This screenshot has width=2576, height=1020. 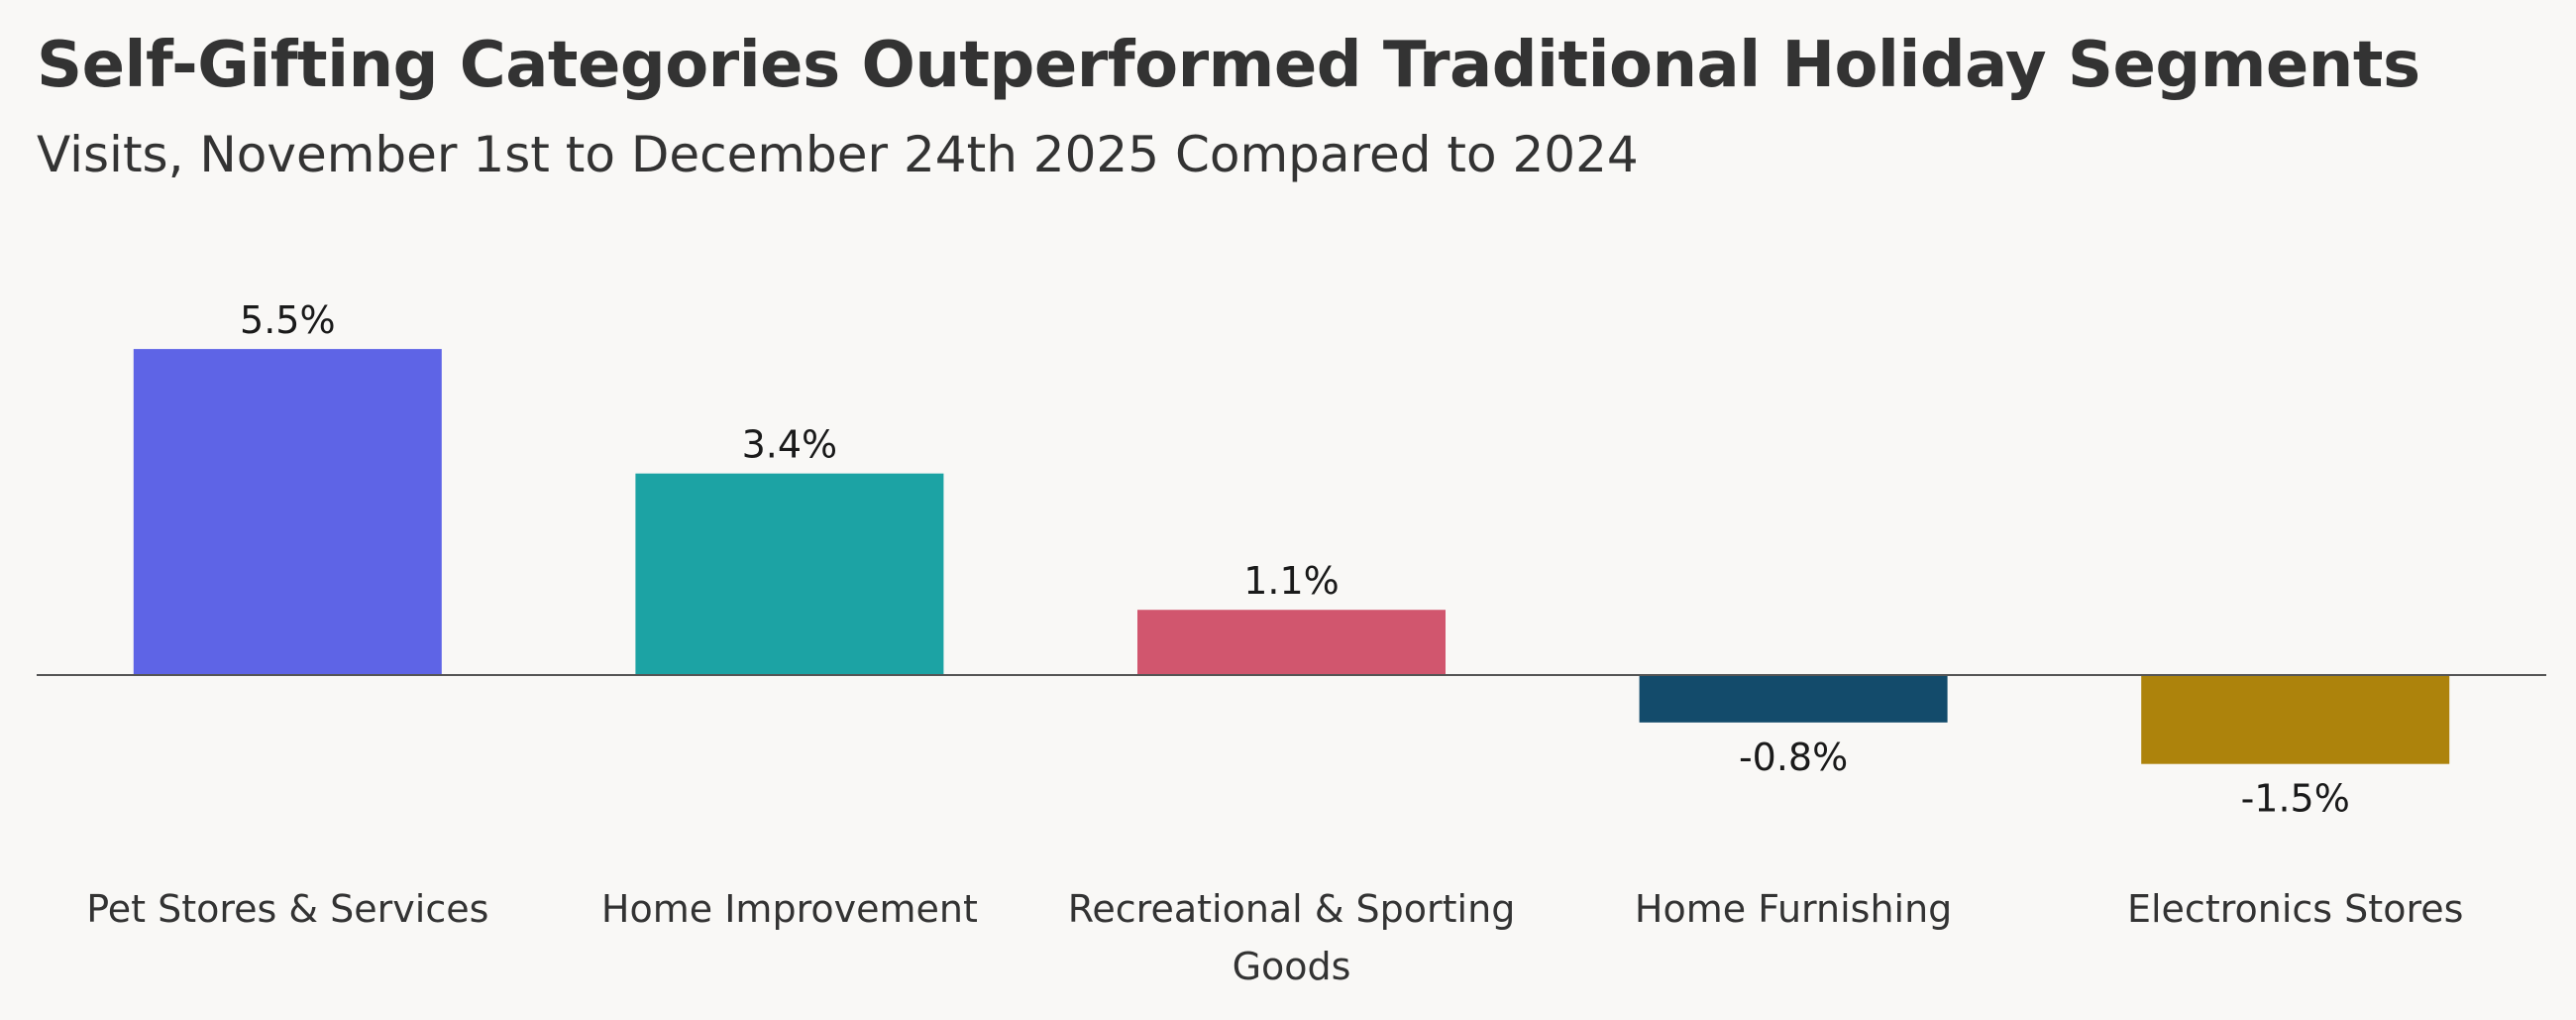 What do you see at coordinates (287, 512) in the screenshot?
I see `bar-pet-stores-and-services` at bounding box center [287, 512].